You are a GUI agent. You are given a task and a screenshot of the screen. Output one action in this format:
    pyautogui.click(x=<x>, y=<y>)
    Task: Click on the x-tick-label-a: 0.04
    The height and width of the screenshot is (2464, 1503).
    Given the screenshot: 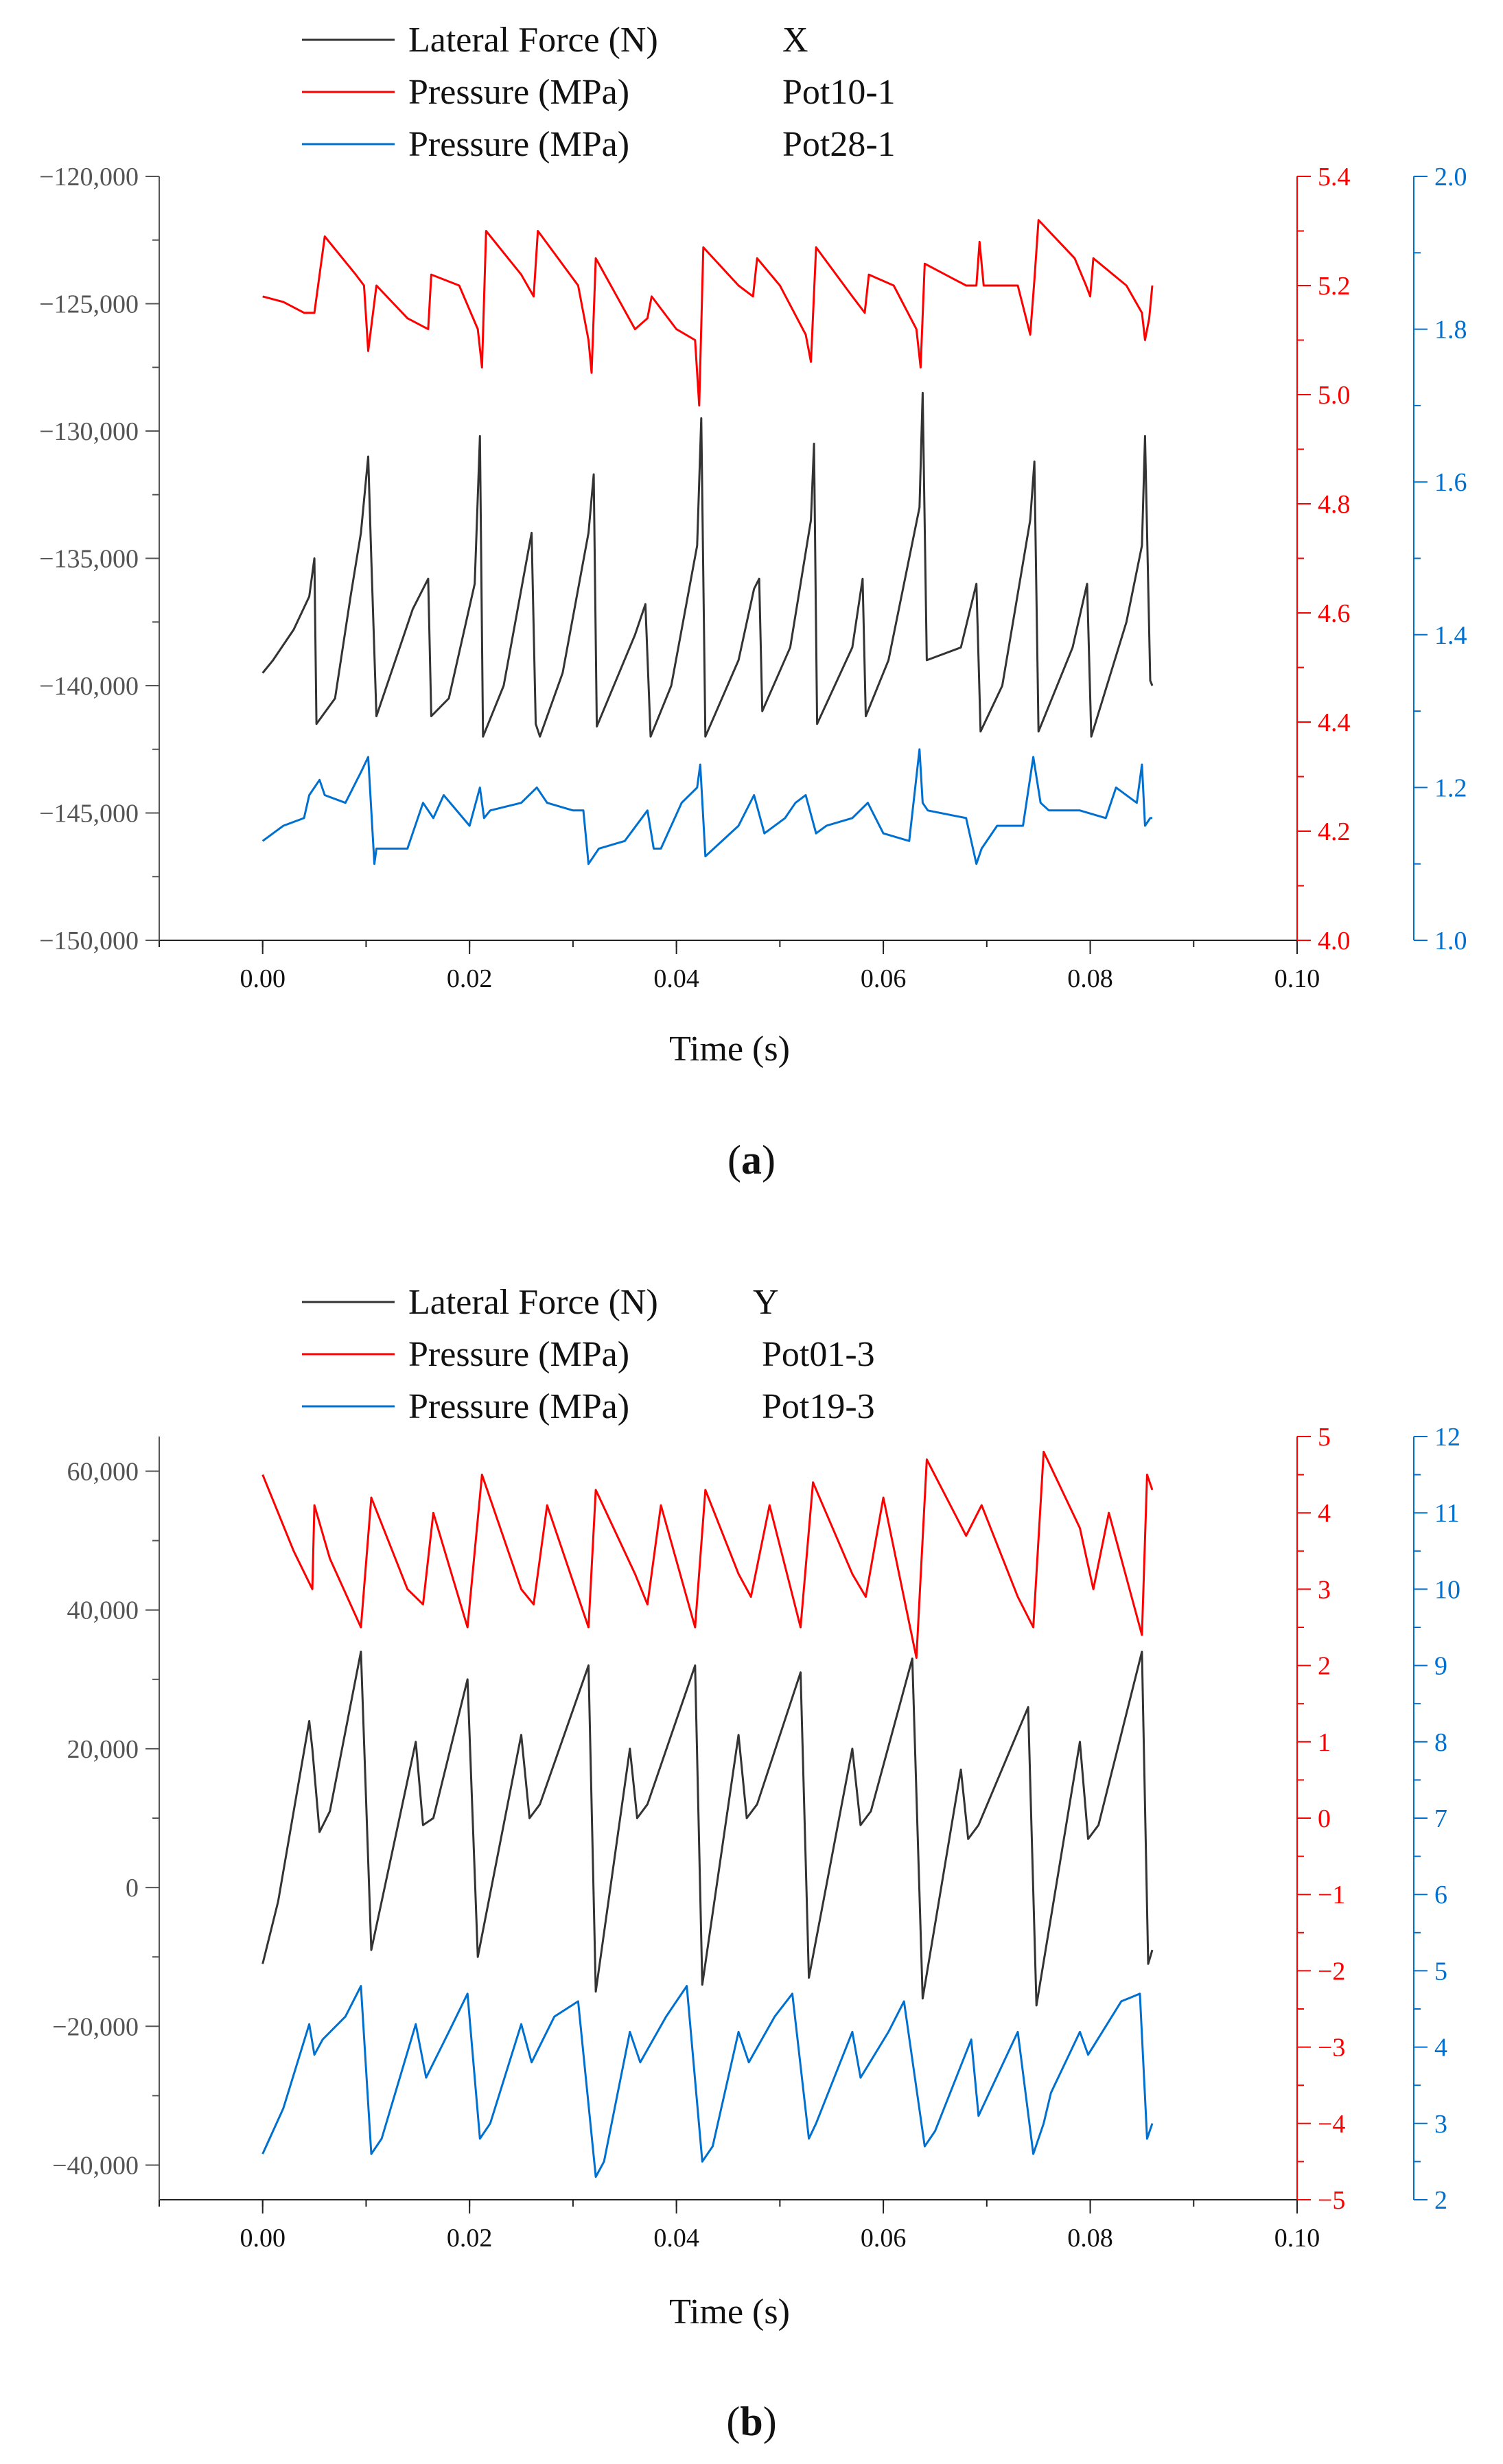 What is the action you would take?
    pyautogui.click(x=676, y=978)
    